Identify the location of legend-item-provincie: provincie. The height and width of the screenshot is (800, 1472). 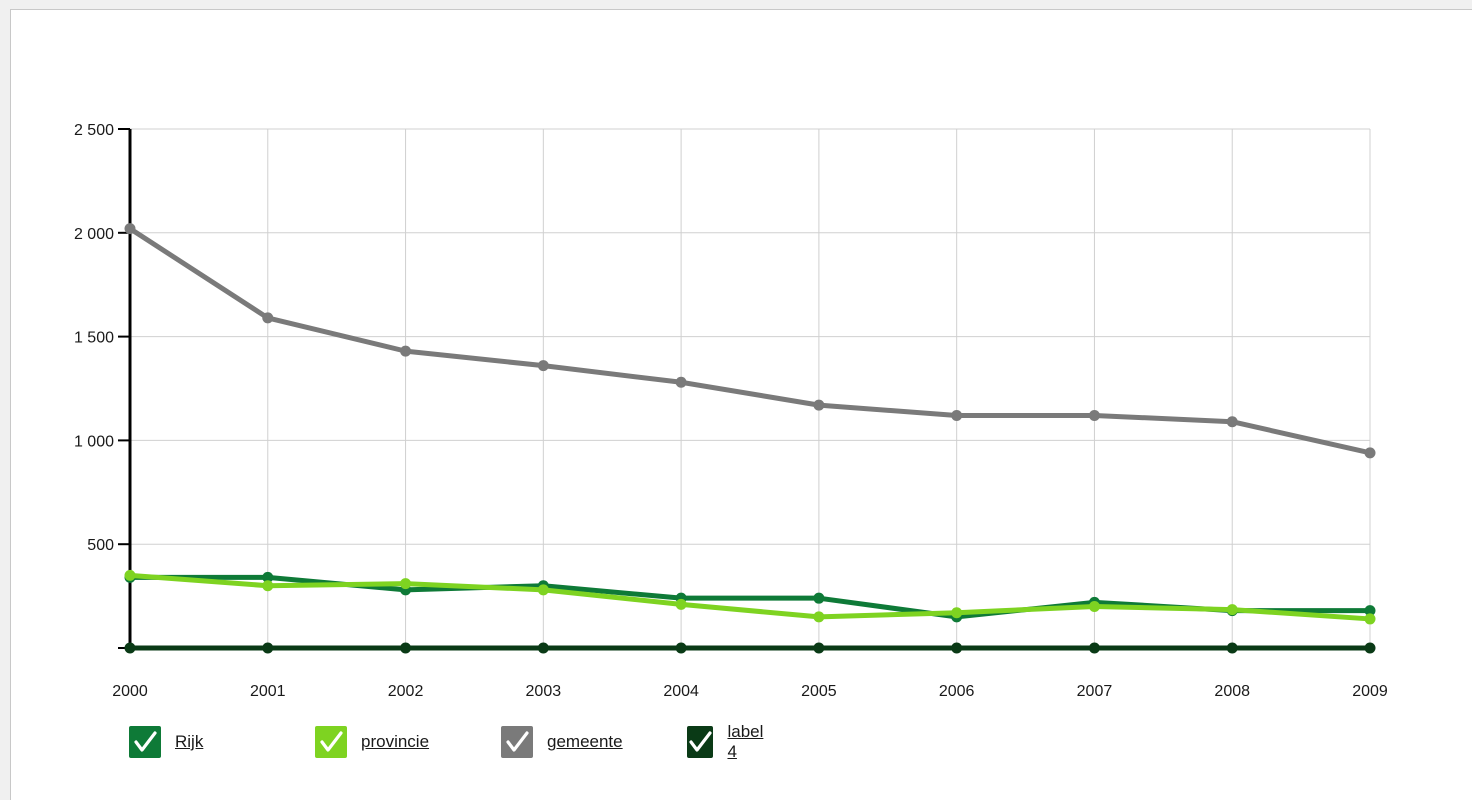
(372, 742).